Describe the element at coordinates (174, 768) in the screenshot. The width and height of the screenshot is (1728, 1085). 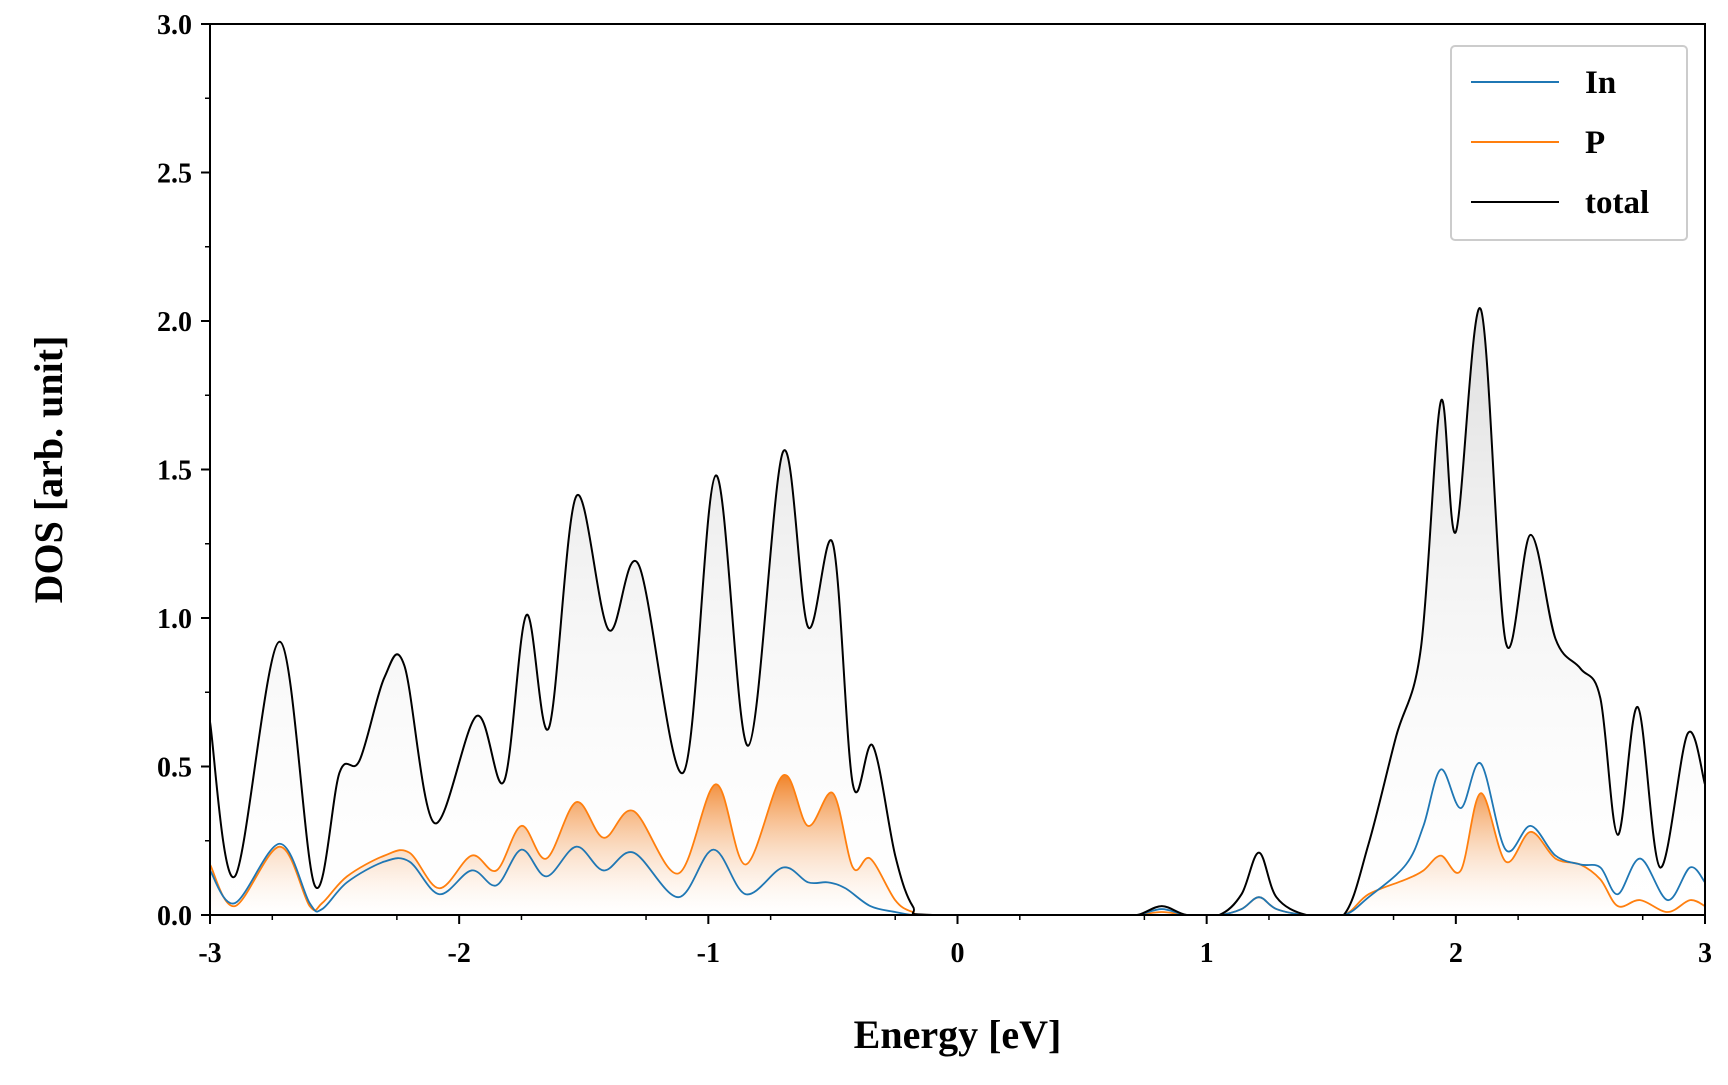
I see `y-tick-label: 0.5` at that location.